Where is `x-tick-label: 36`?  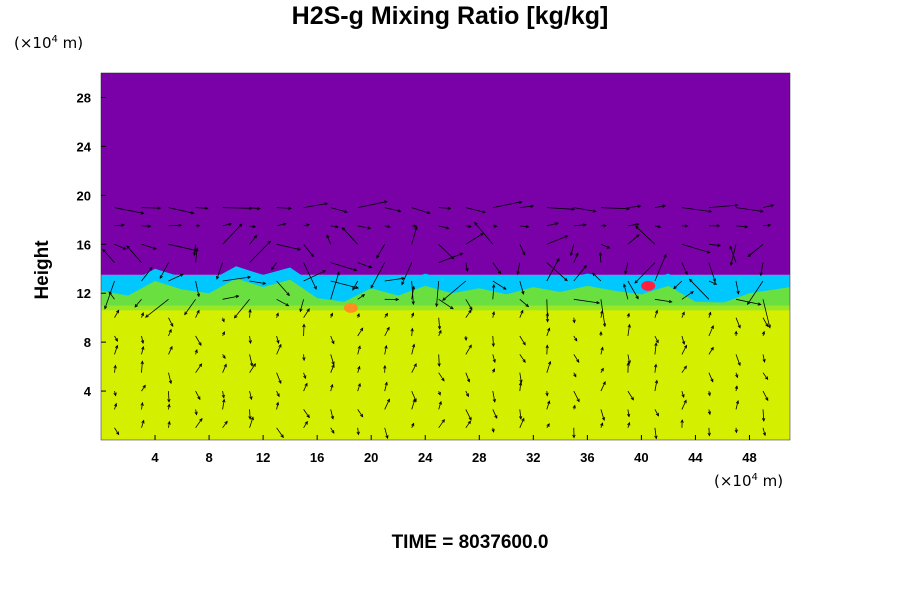
x-tick-label: 36 is located at coordinates (587, 457).